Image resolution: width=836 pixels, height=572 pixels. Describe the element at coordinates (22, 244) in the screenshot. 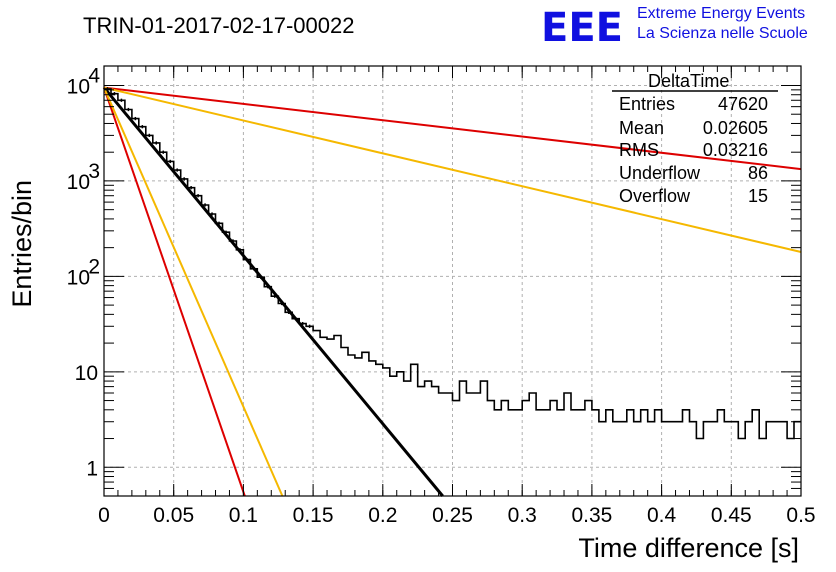

I see `y-axis-title: Entries/bin` at that location.